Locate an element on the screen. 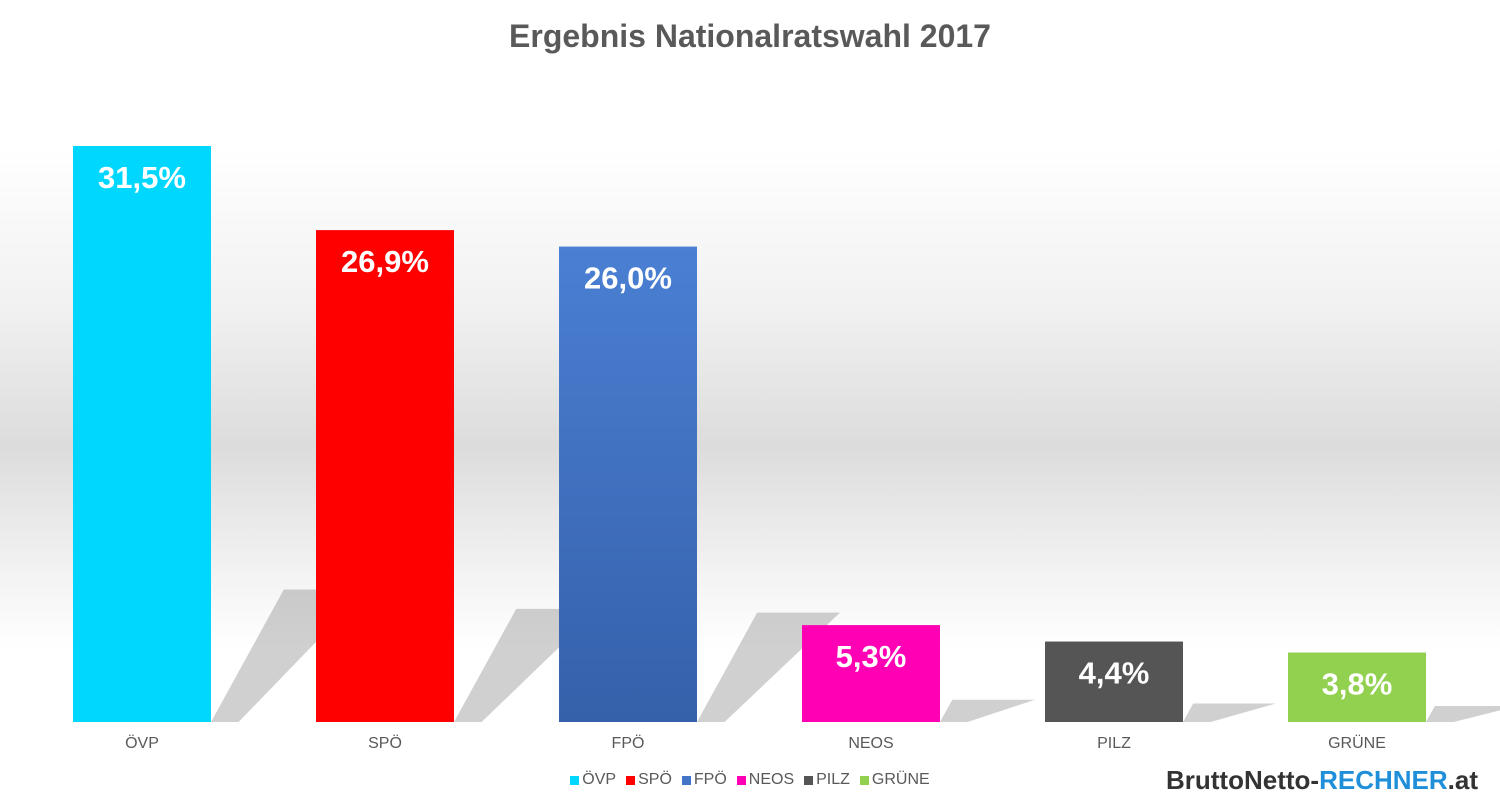 The image size is (1500, 811). legend-swatch-pilz is located at coordinates (809, 780).